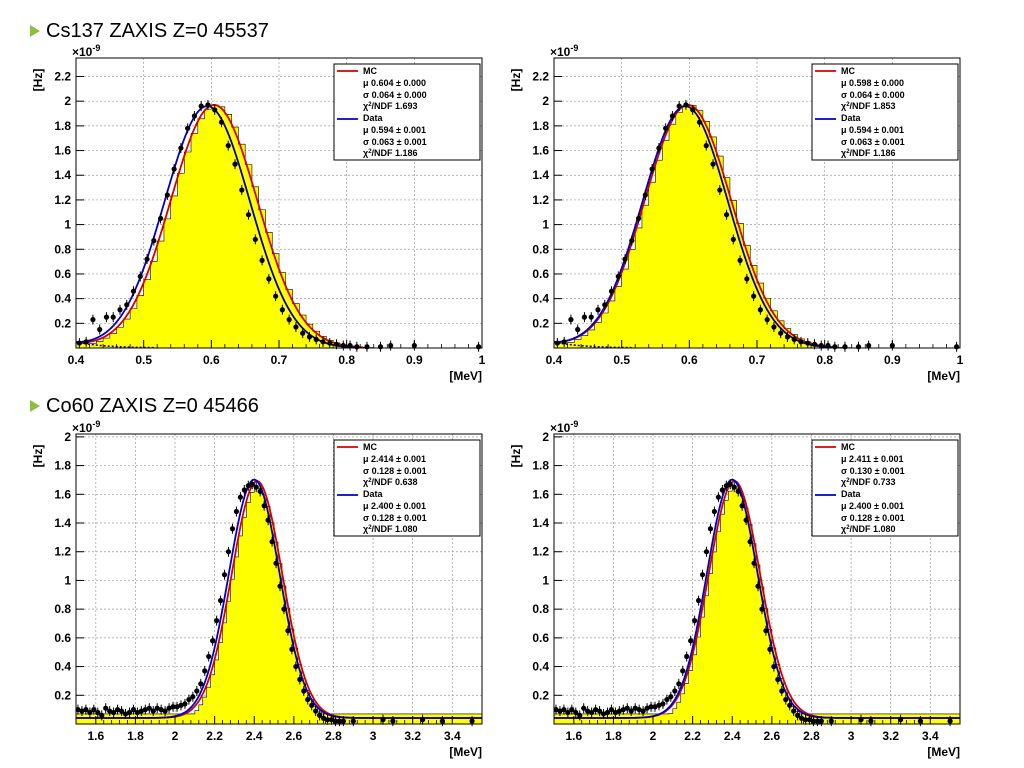  What do you see at coordinates (395, 142) in the screenshot?
I see `legend-data-sigma: σ 0.063 ± 0.001` at bounding box center [395, 142].